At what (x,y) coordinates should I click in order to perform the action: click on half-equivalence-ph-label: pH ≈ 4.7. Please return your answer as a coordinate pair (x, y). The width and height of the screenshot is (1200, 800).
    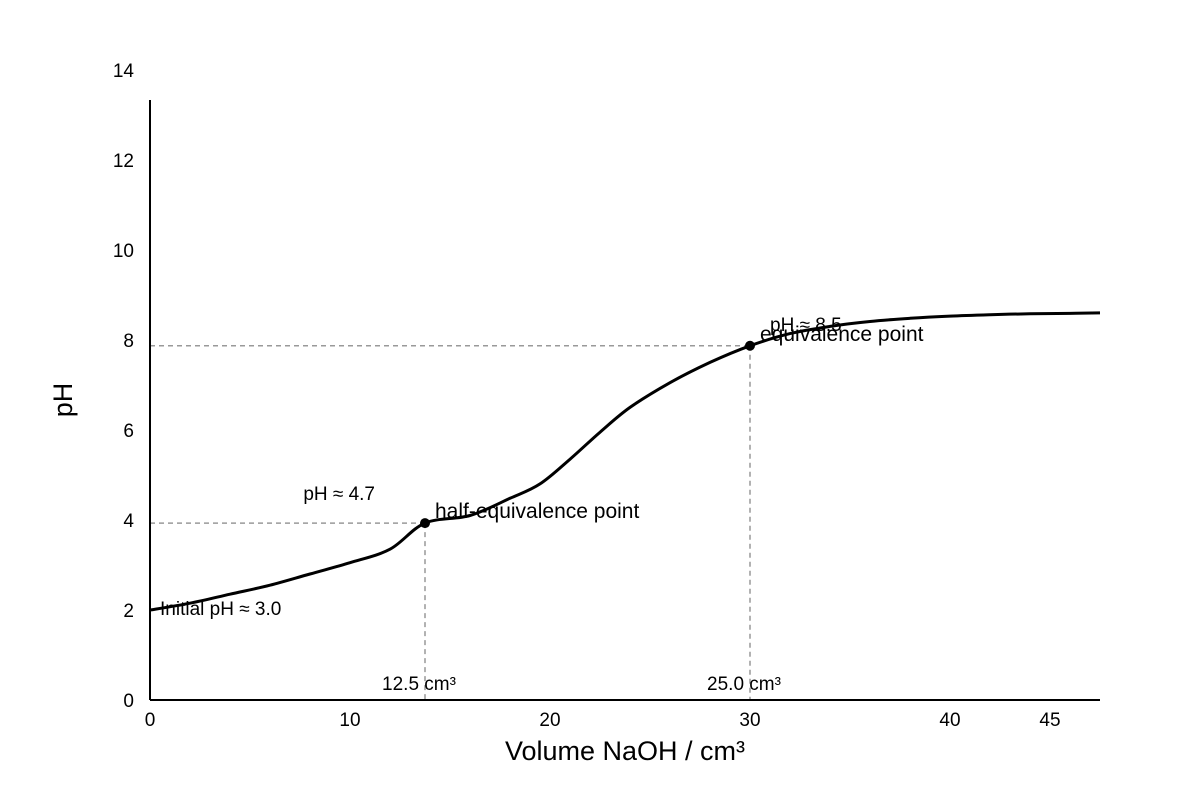
    Looking at the image, I should click on (339, 494).